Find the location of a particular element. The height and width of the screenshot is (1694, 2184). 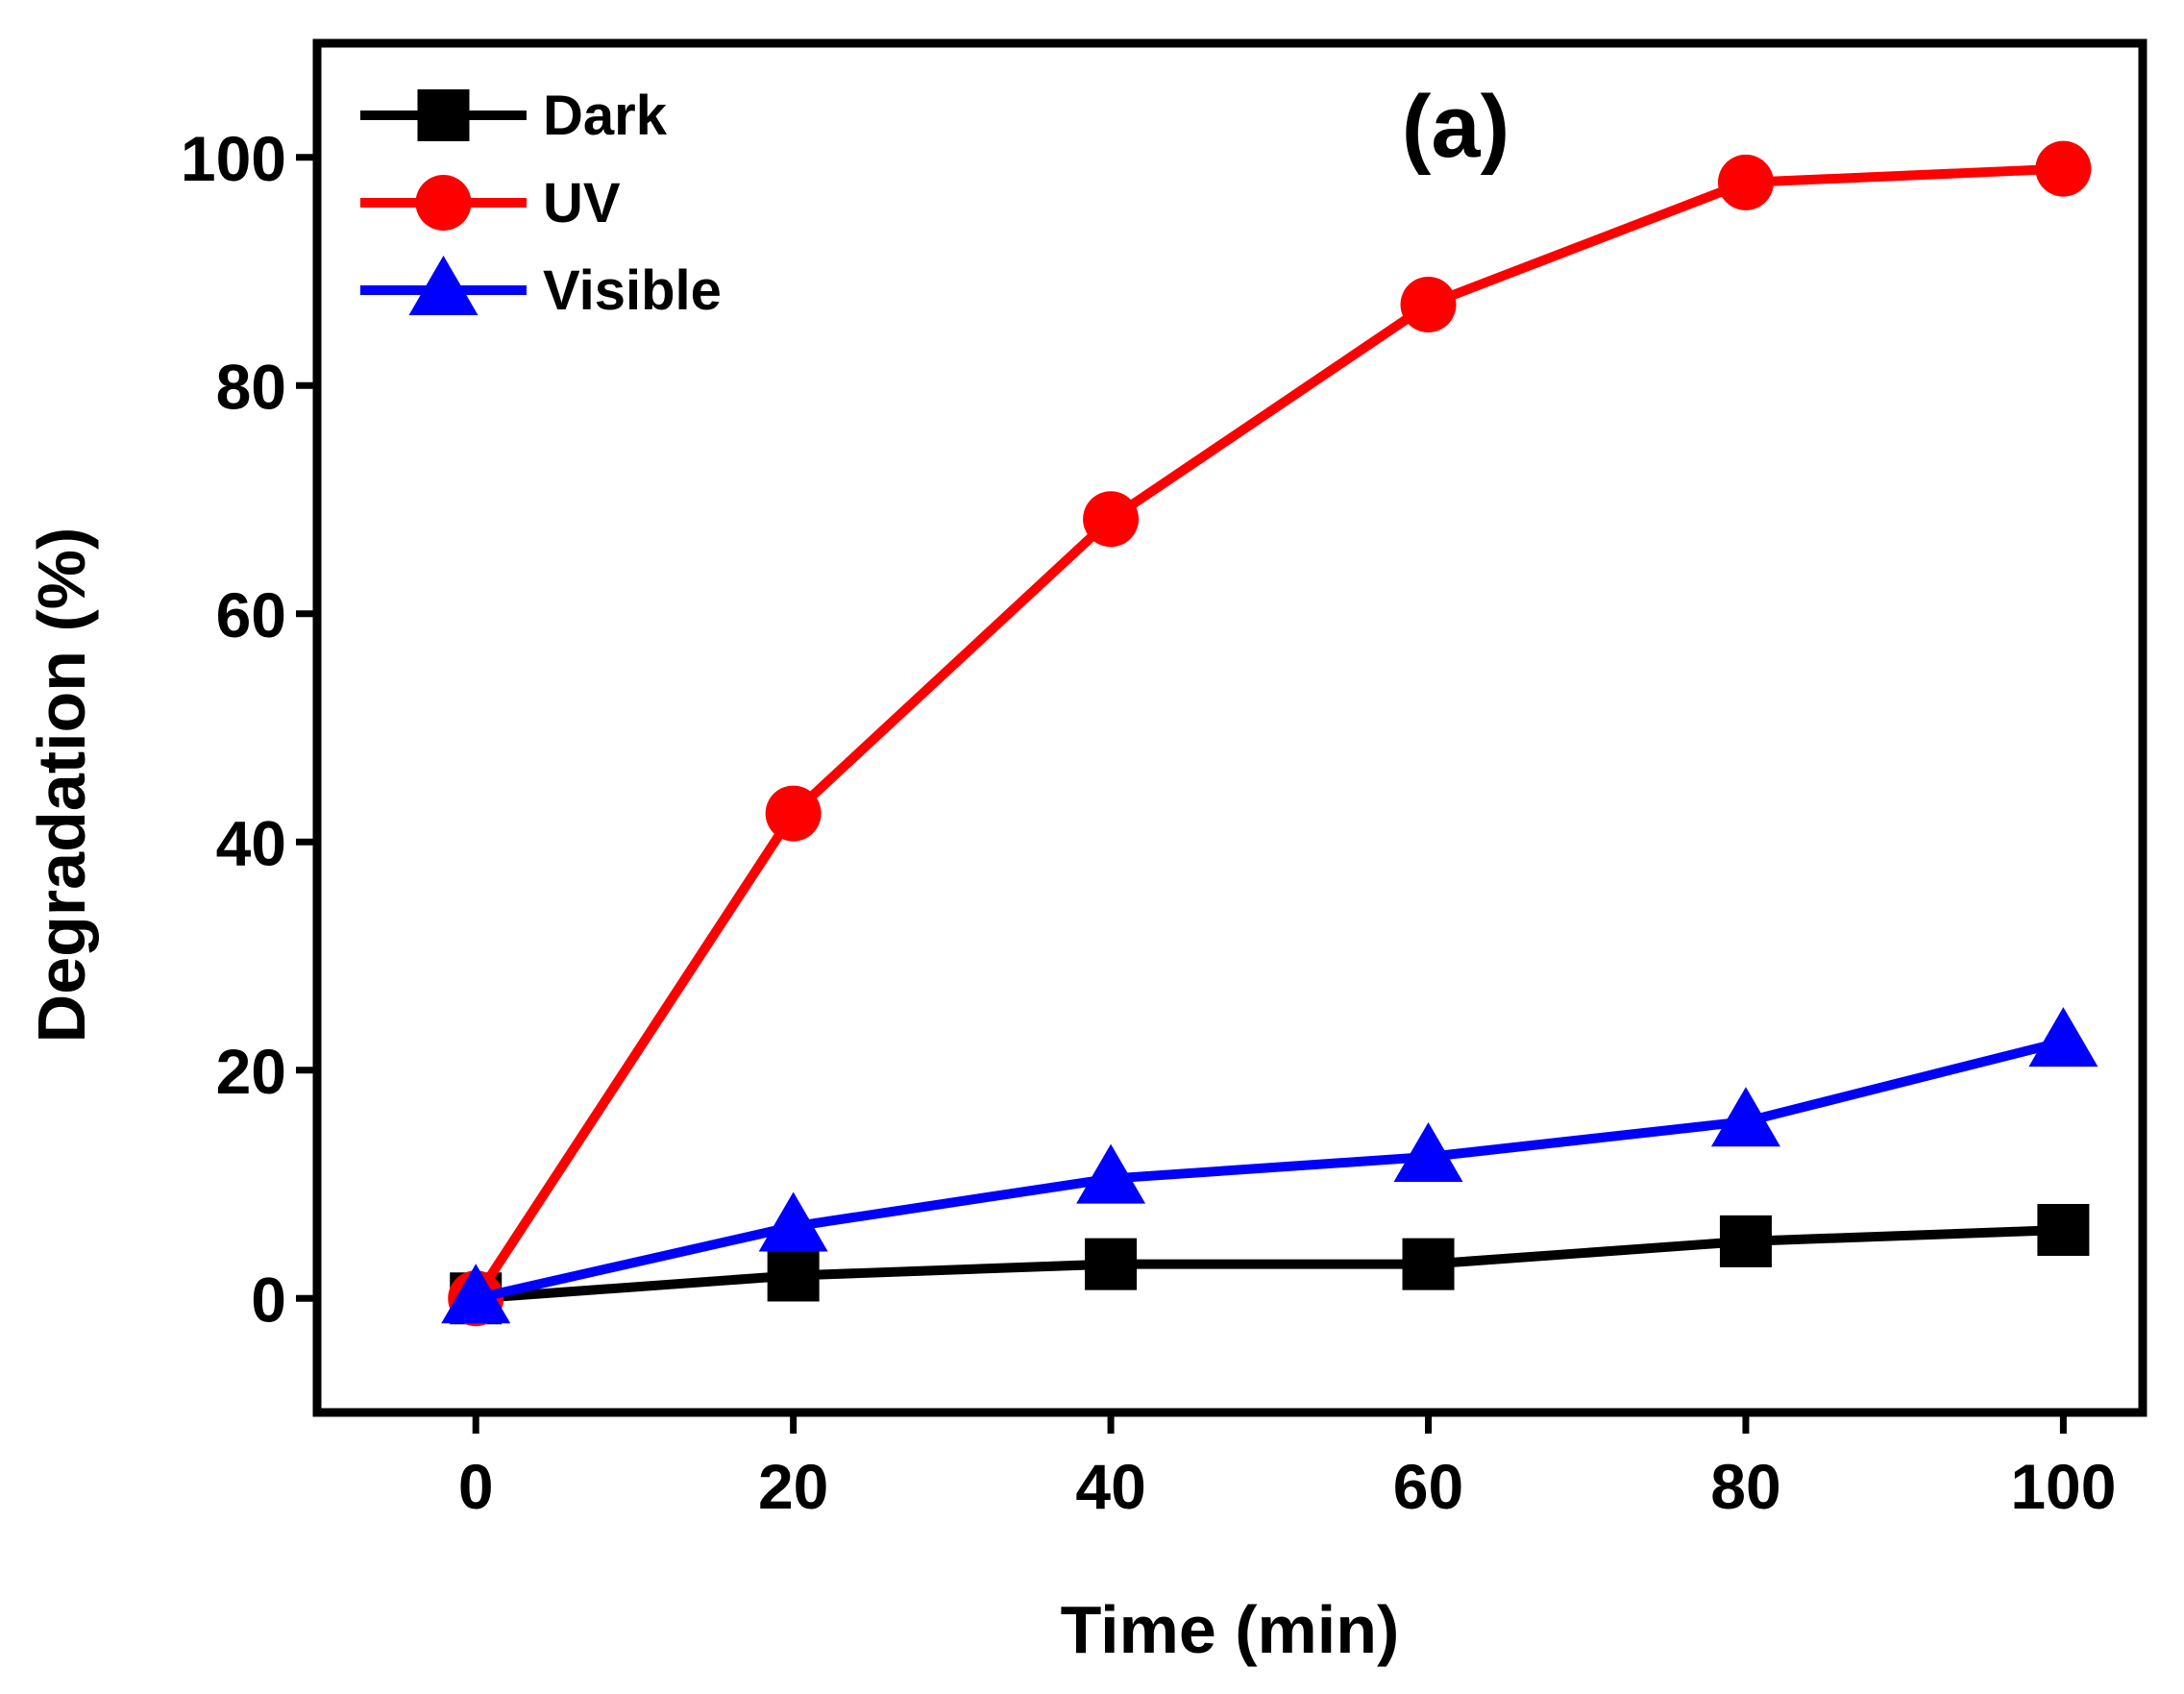

legend-item-dark: Dark is located at coordinates (514, 116).